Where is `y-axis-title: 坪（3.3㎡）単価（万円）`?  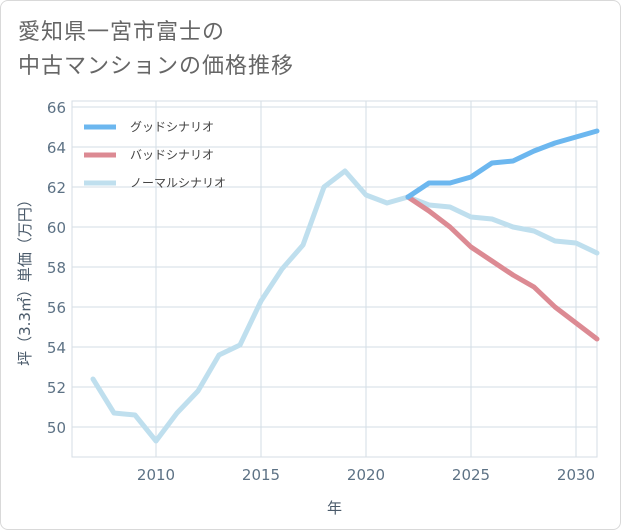
y-axis-title: 坪（3.3㎡）単価（万円） is located at coordinates (25, 279).